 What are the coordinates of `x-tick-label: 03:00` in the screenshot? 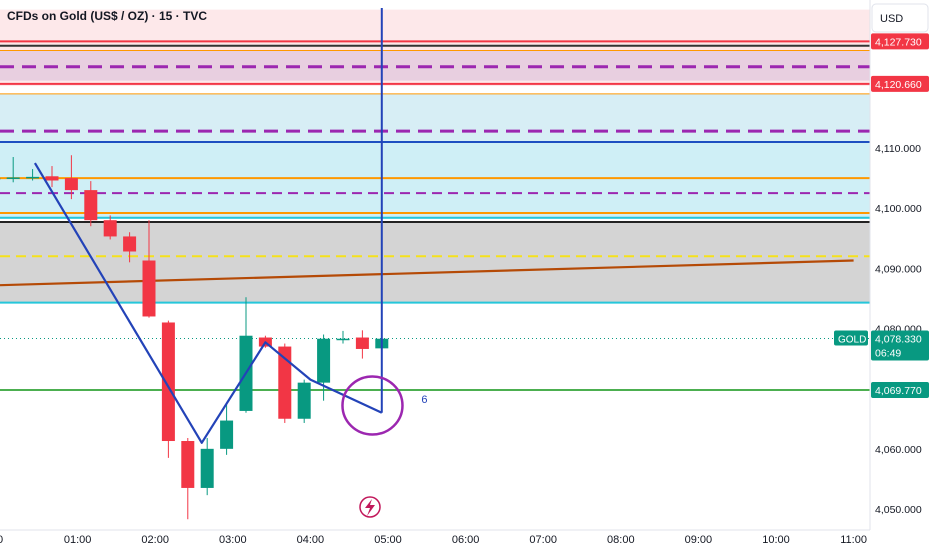 It's located at (233, 540).